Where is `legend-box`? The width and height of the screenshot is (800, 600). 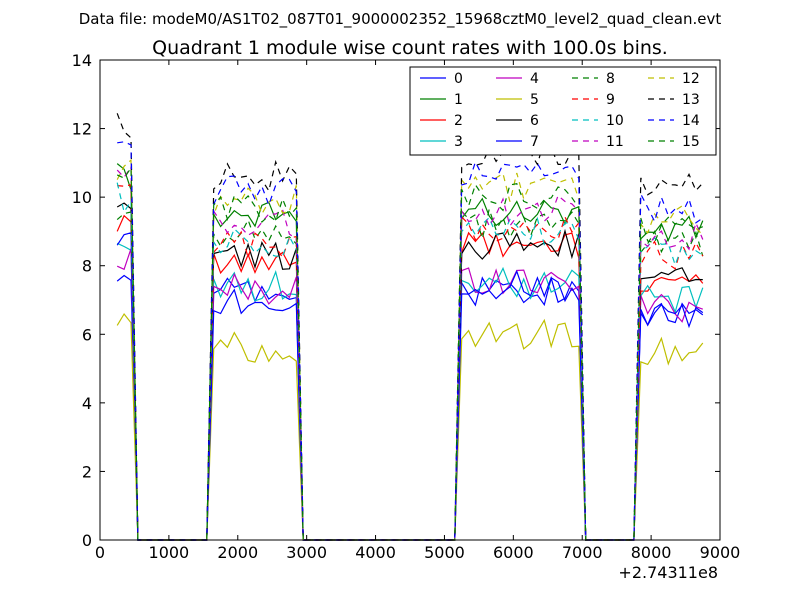 legend-box is located at coordinates (563, 111).